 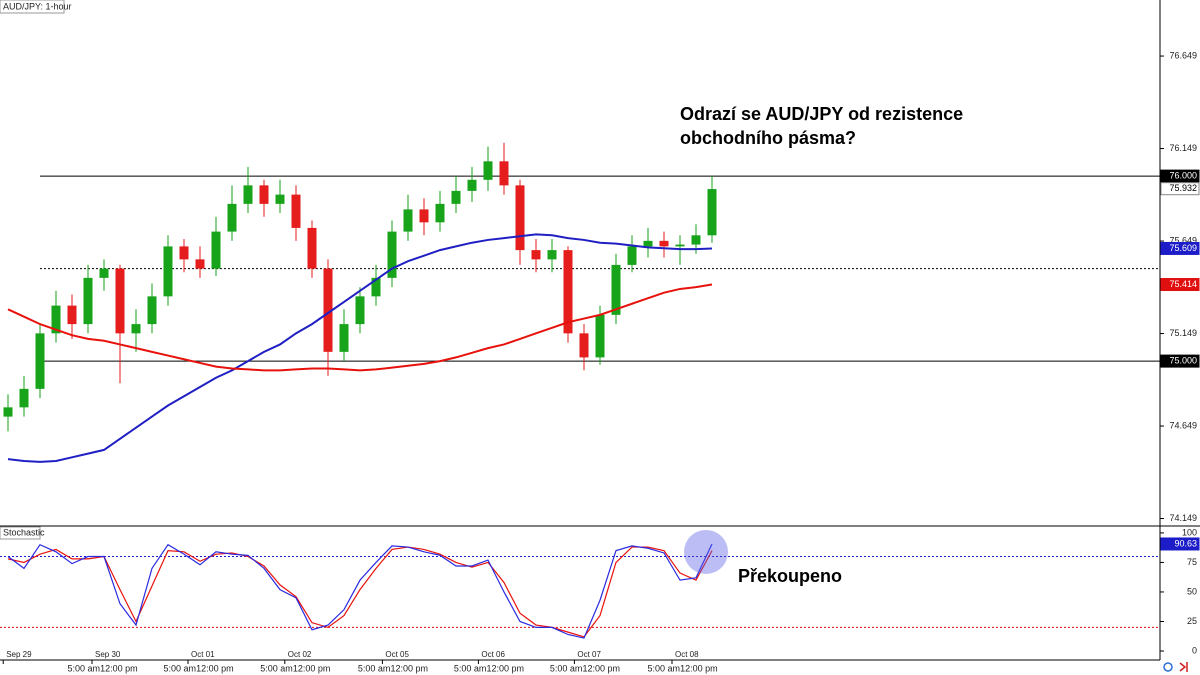 I want to click on price-tag-label: 75.414, so click(x=1183, y=284).